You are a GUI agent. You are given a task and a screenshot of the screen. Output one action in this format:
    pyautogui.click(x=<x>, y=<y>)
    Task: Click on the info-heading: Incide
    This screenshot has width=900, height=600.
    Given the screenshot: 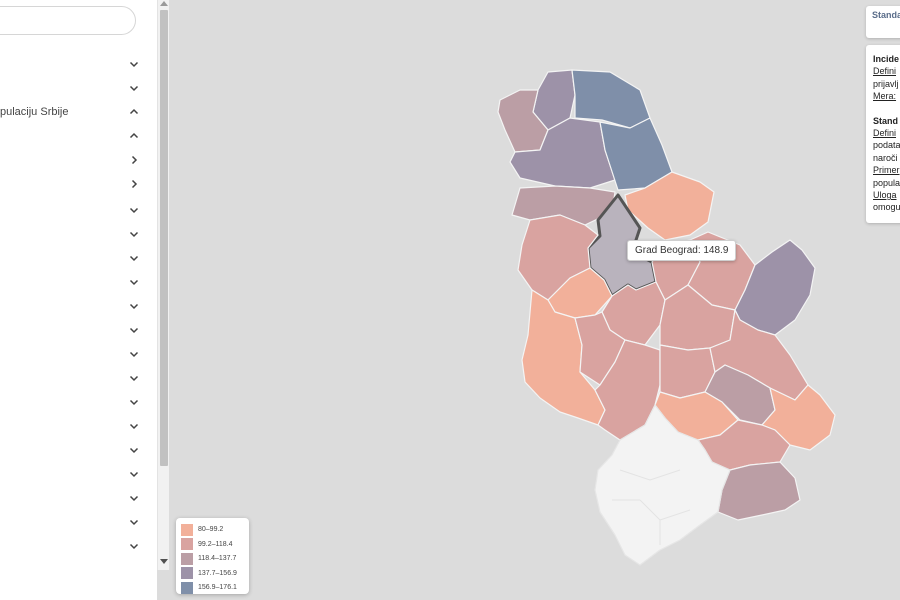 What is the action you would take?
    pyautogui.click(x=886, y=59)
    